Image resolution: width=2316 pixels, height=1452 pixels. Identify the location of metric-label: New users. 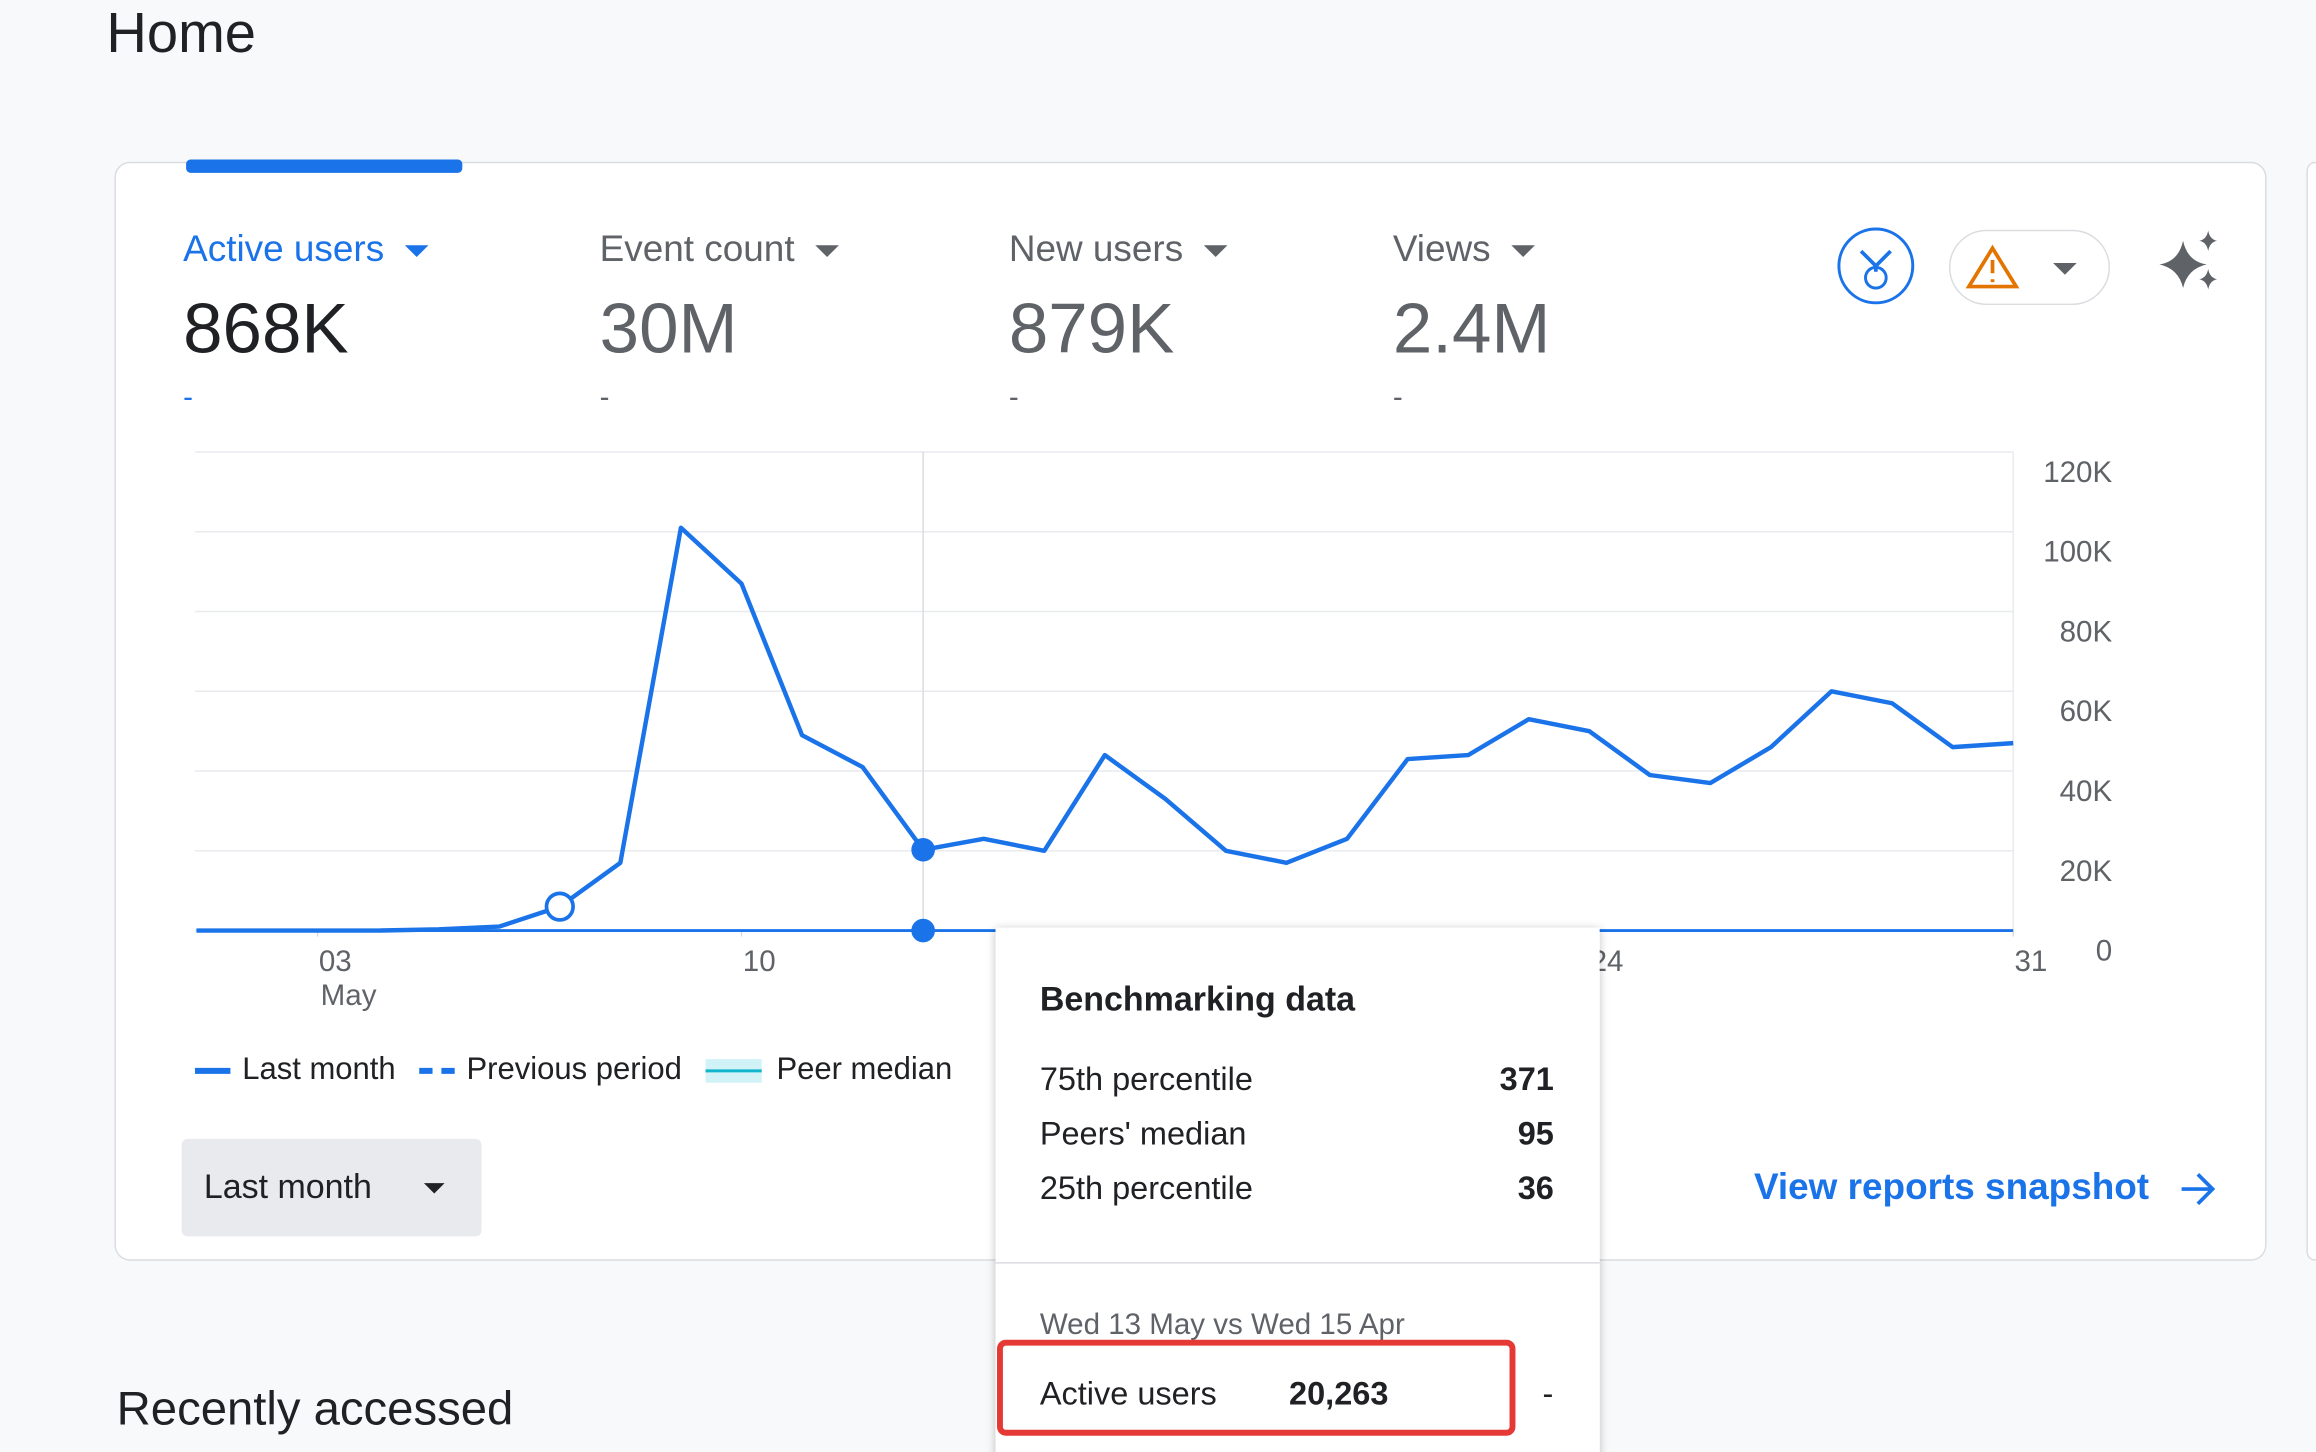
(1096, 248).